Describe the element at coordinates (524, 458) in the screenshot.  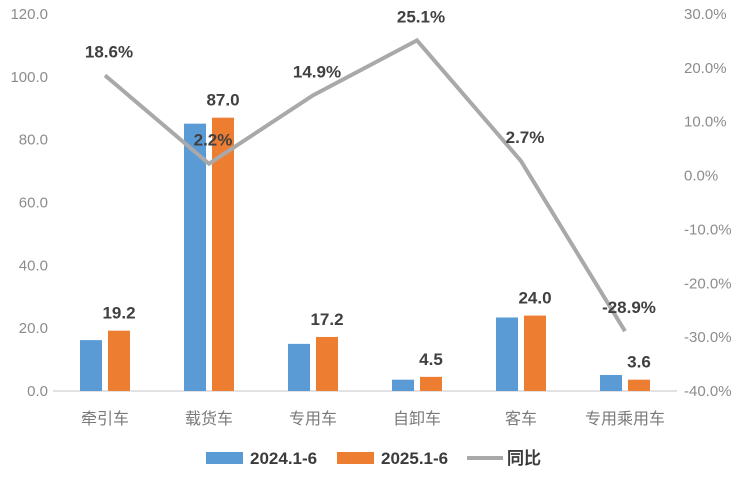
I see `legend-label-yoy: 同比` at that location.